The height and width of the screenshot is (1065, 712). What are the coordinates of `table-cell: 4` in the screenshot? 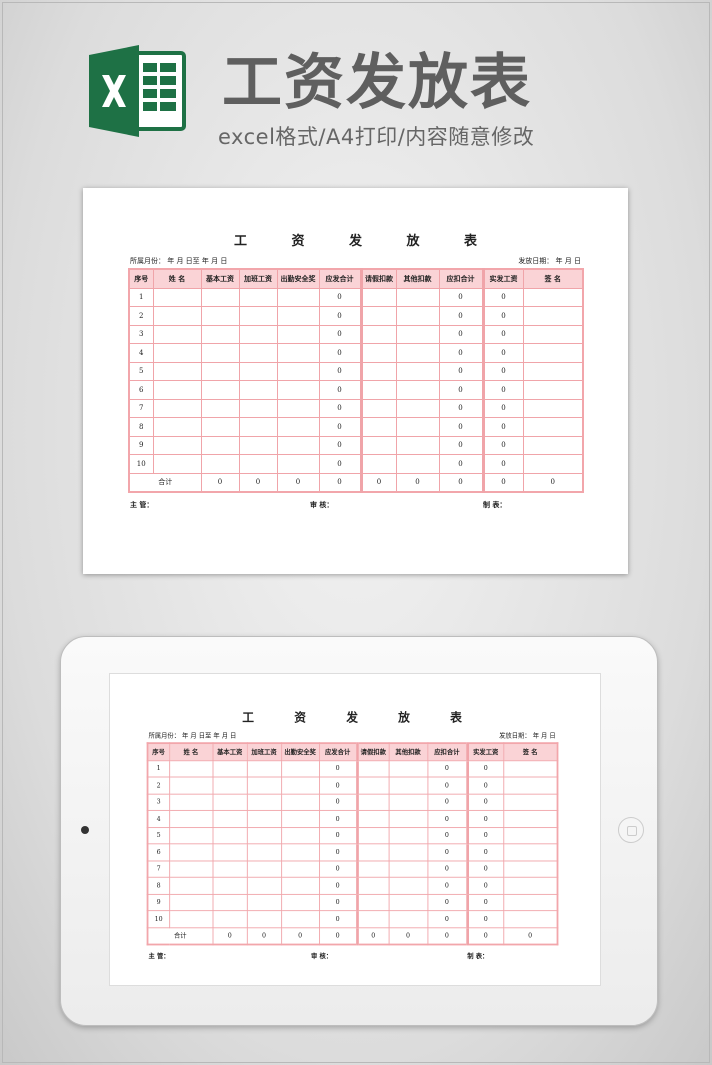 It's located at (141, 353).